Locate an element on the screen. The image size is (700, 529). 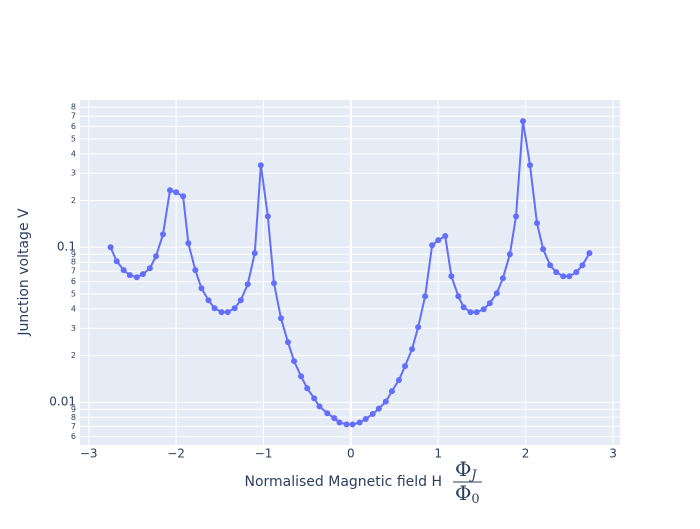
fraction-denominator: Φ0 is located at coordinates (467, 494).